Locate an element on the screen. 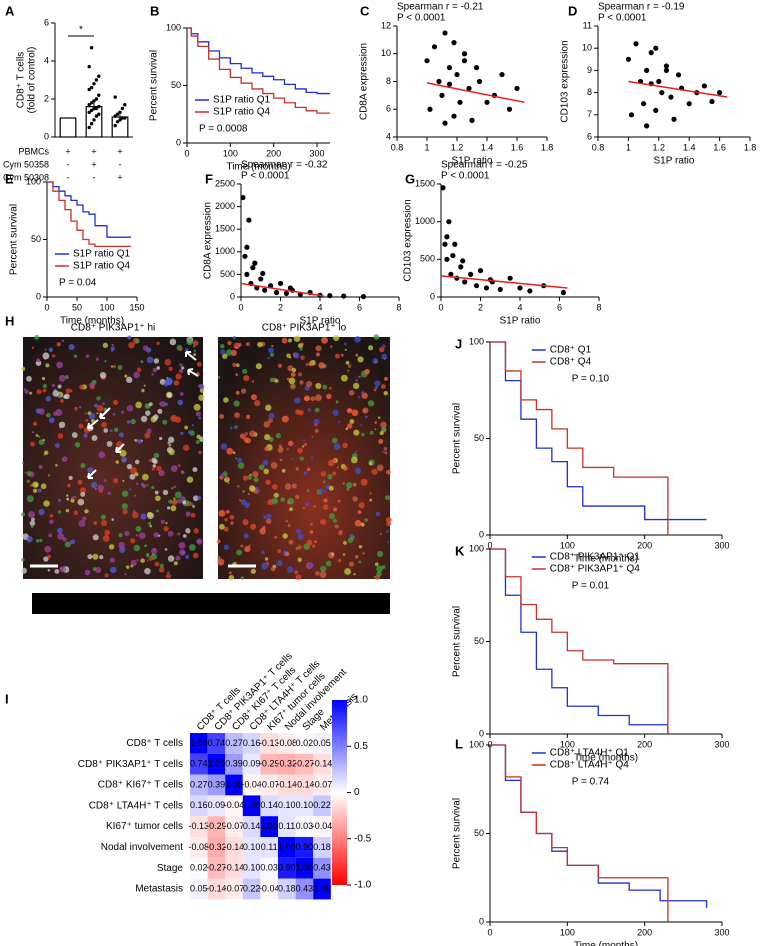 Image resolution: width=761 pixels, height=946 pixels. row-label: CD8⁺ T cells is located at coordinates (154, 743).